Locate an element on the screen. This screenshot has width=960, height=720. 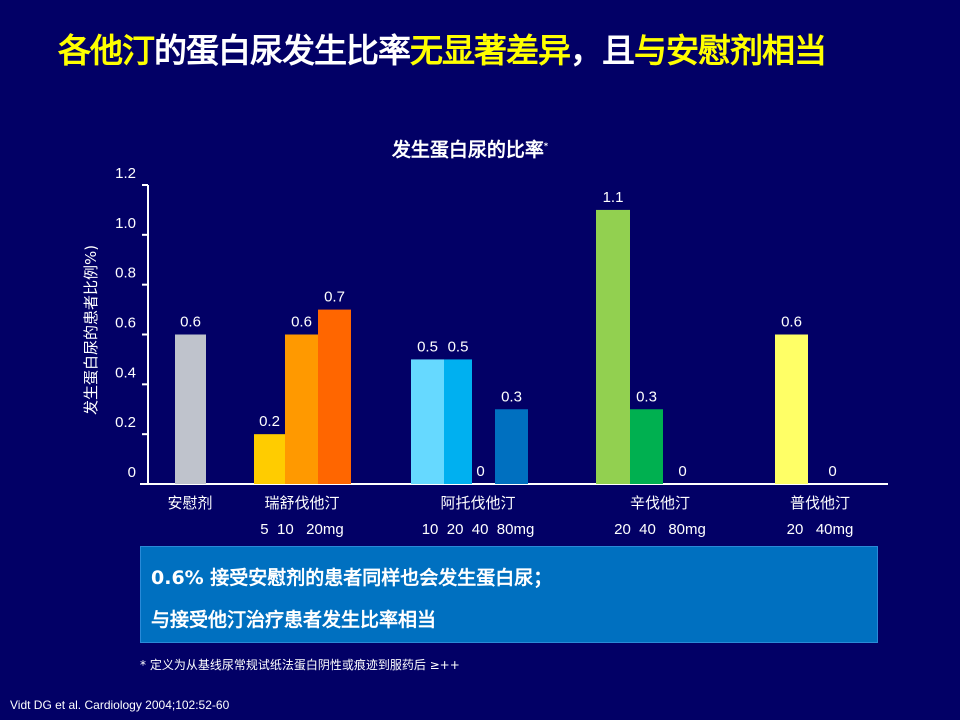
y-tick-label: 0.4 is located at coordinates (125, 372).